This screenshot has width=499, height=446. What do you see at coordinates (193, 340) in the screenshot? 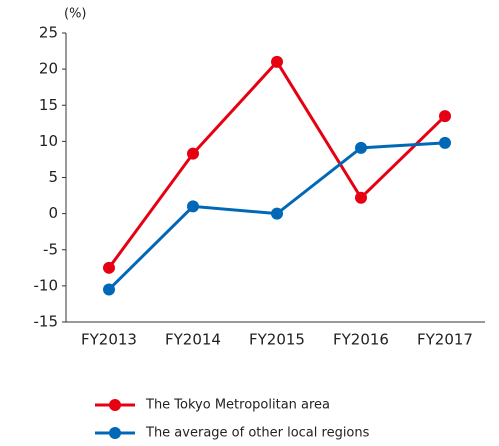
I see `x-tick-label: FY2014` at bounding box center [193, 340].